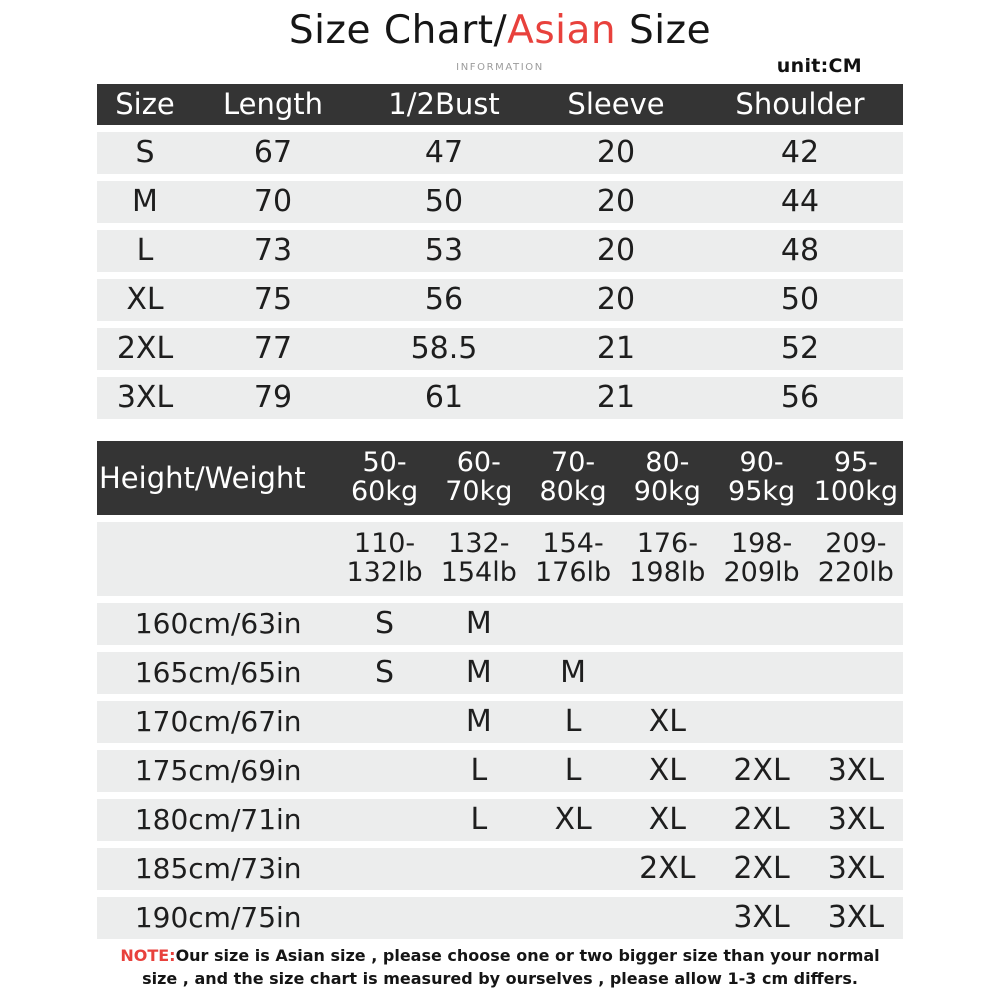 This screenshot has height=1000, width=1000. What do you see at coordinates (478, 558) in the screenshot?
I see `cell-weight-lb-2: 132- 154lb` at bounding box center [478, 558].